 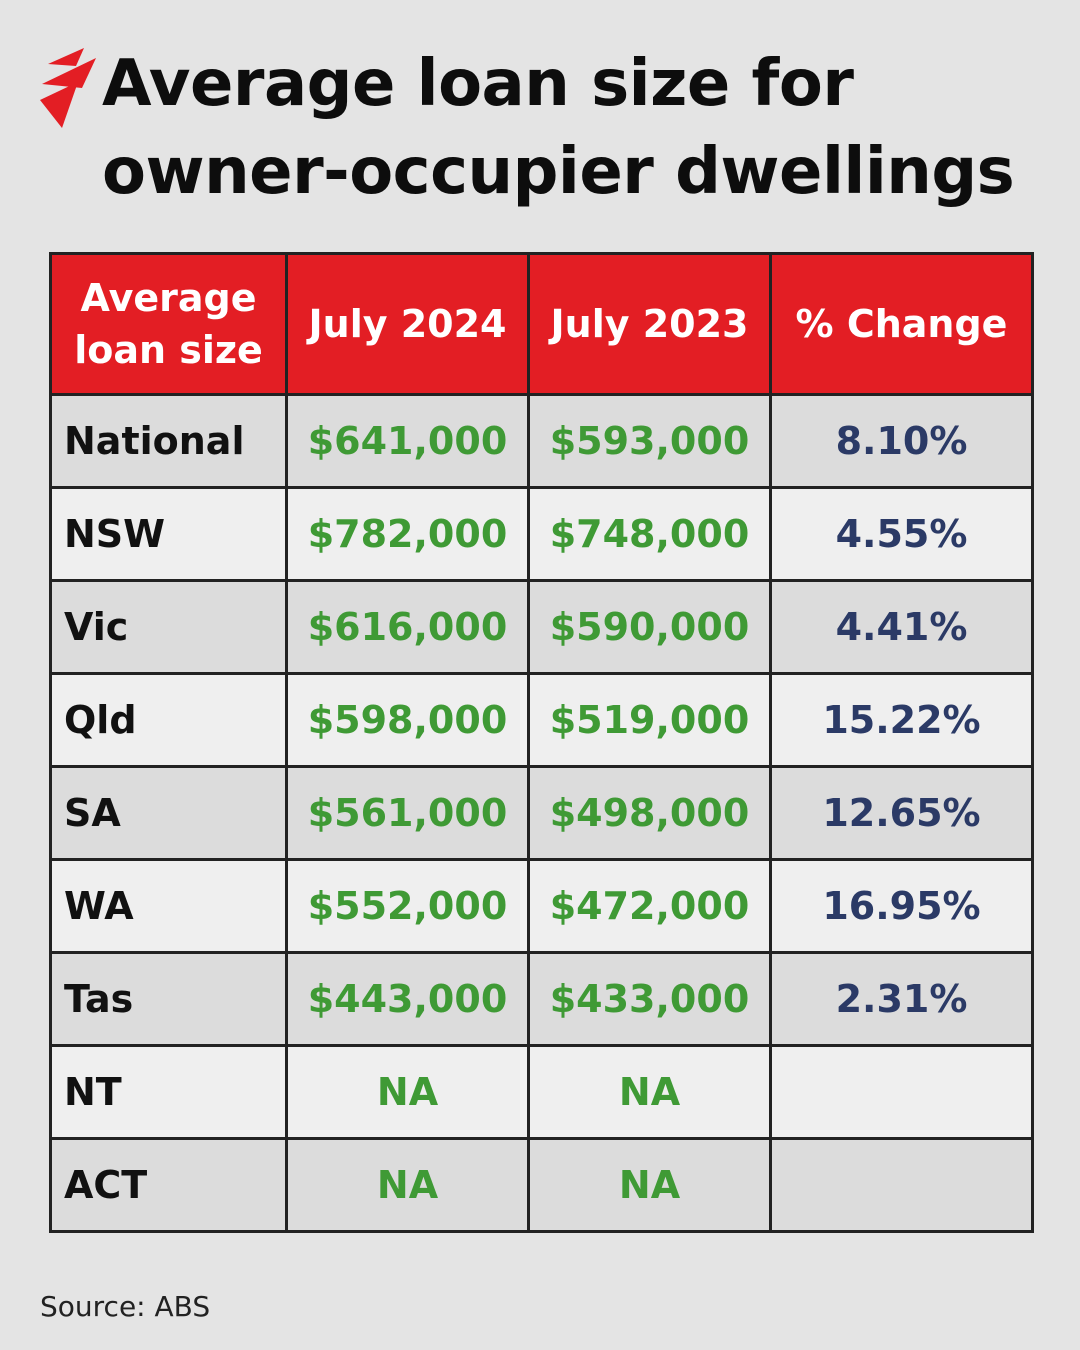 What do you see at coordinates (168, 1185) in the screenshot?
I see `region-cell: ACT` at bounding box center [168, 1185].